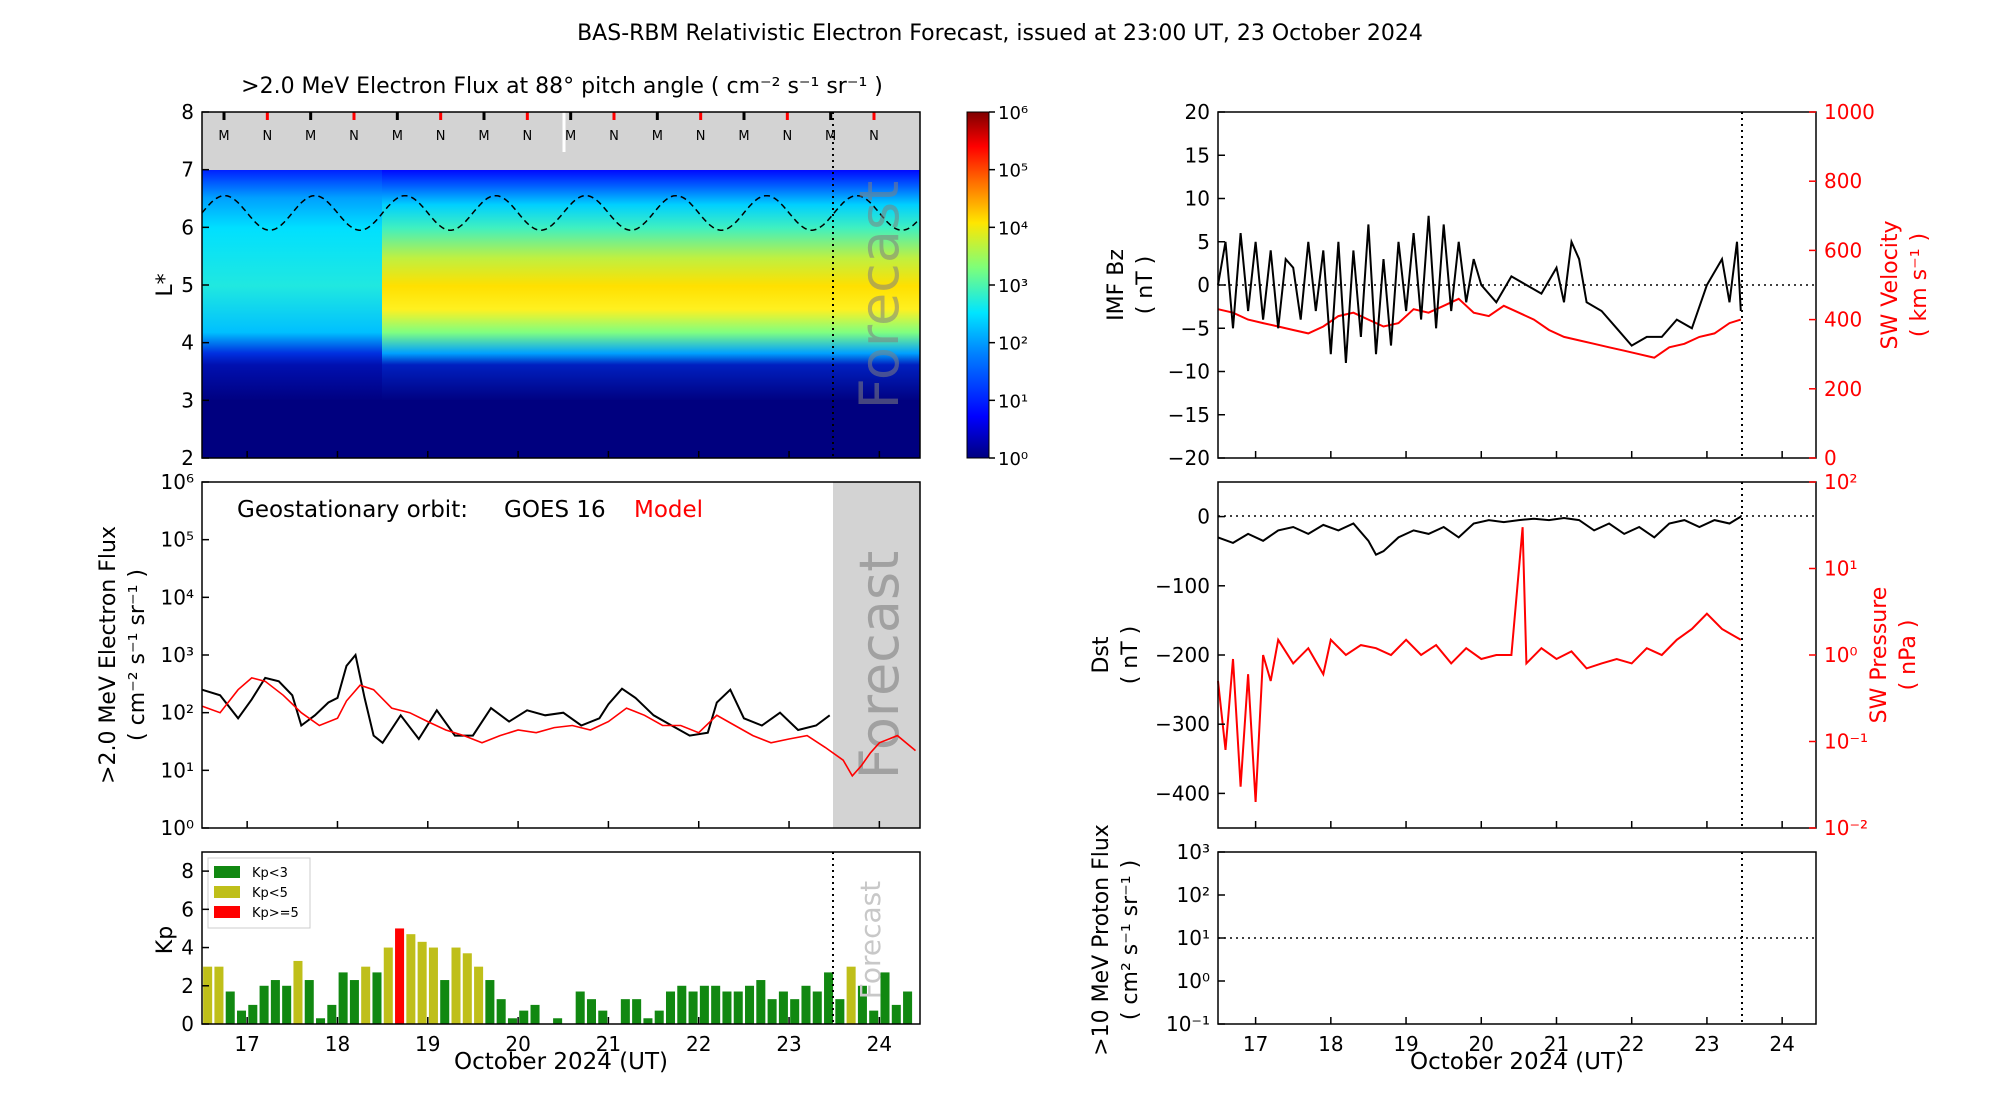 Image resolution: width=2000 pixels, height=1100 pixels. What do you see at coordinates (108, 655) in the screenshot?
I see `geo-flux-ylabel: >2.0 MeV Electron Flux` at bounding box center [108, 655].